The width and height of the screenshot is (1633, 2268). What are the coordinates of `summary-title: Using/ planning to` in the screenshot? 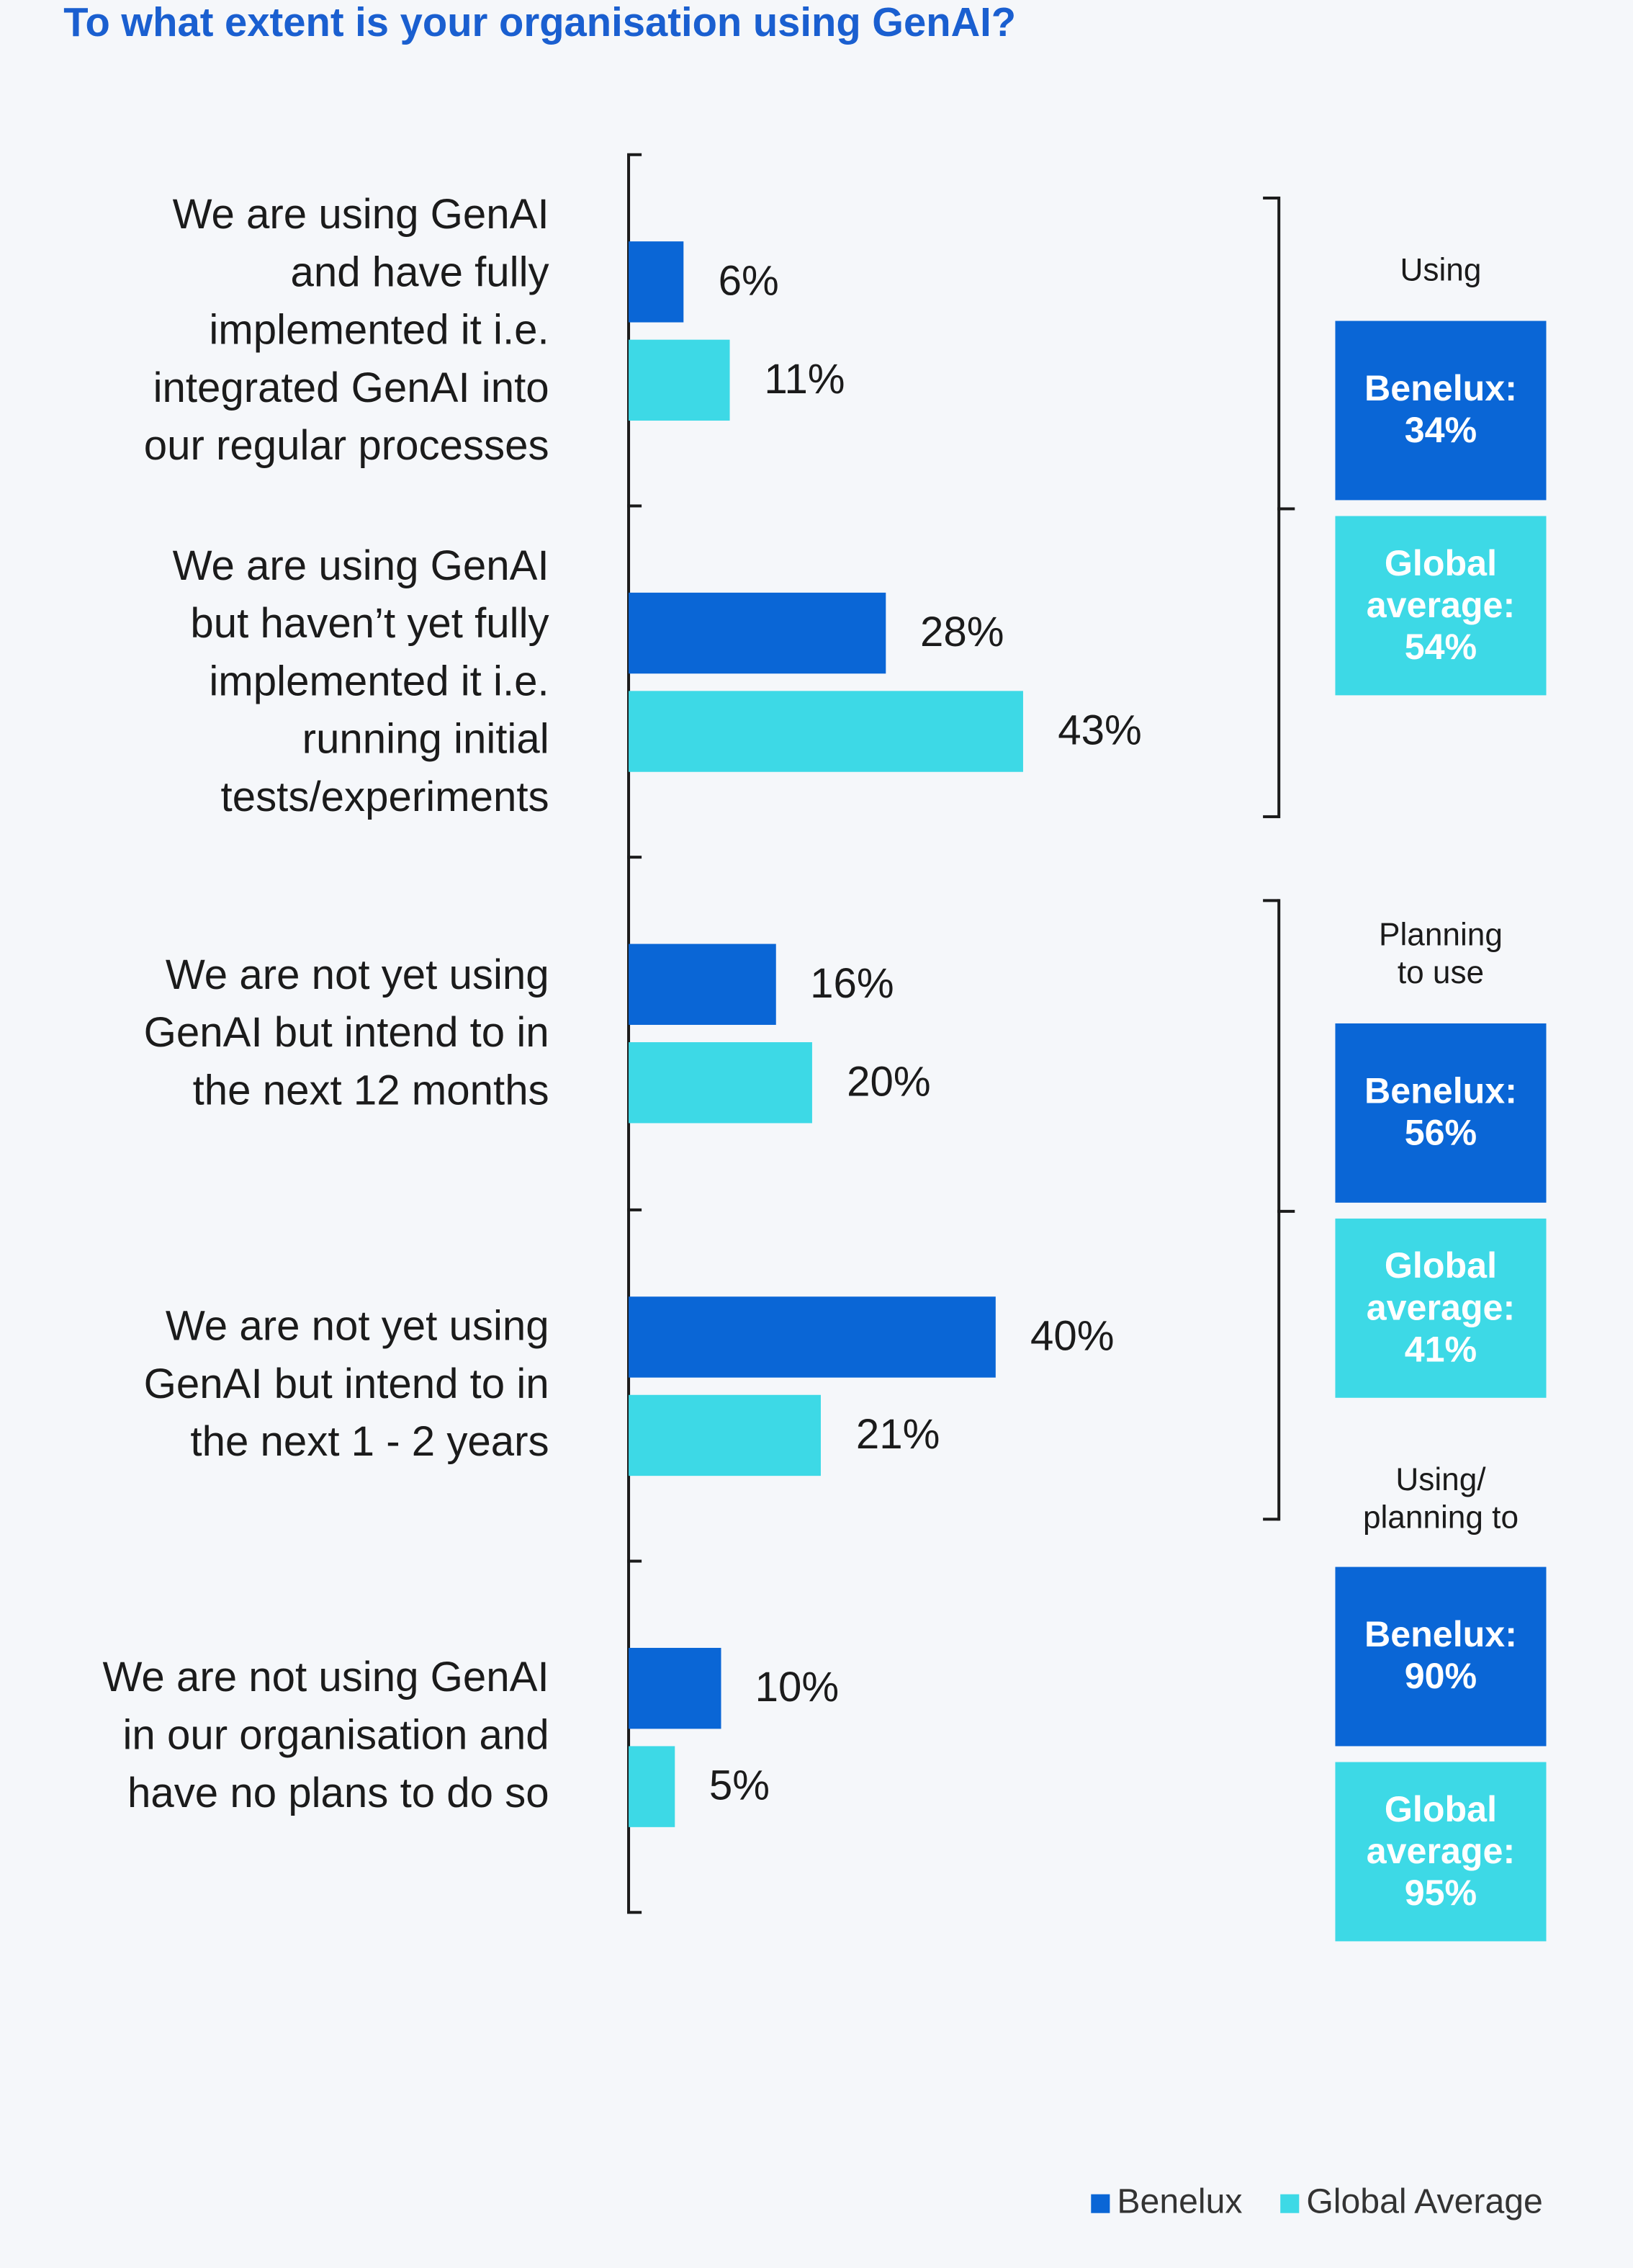 It's located at (1440, 1498).